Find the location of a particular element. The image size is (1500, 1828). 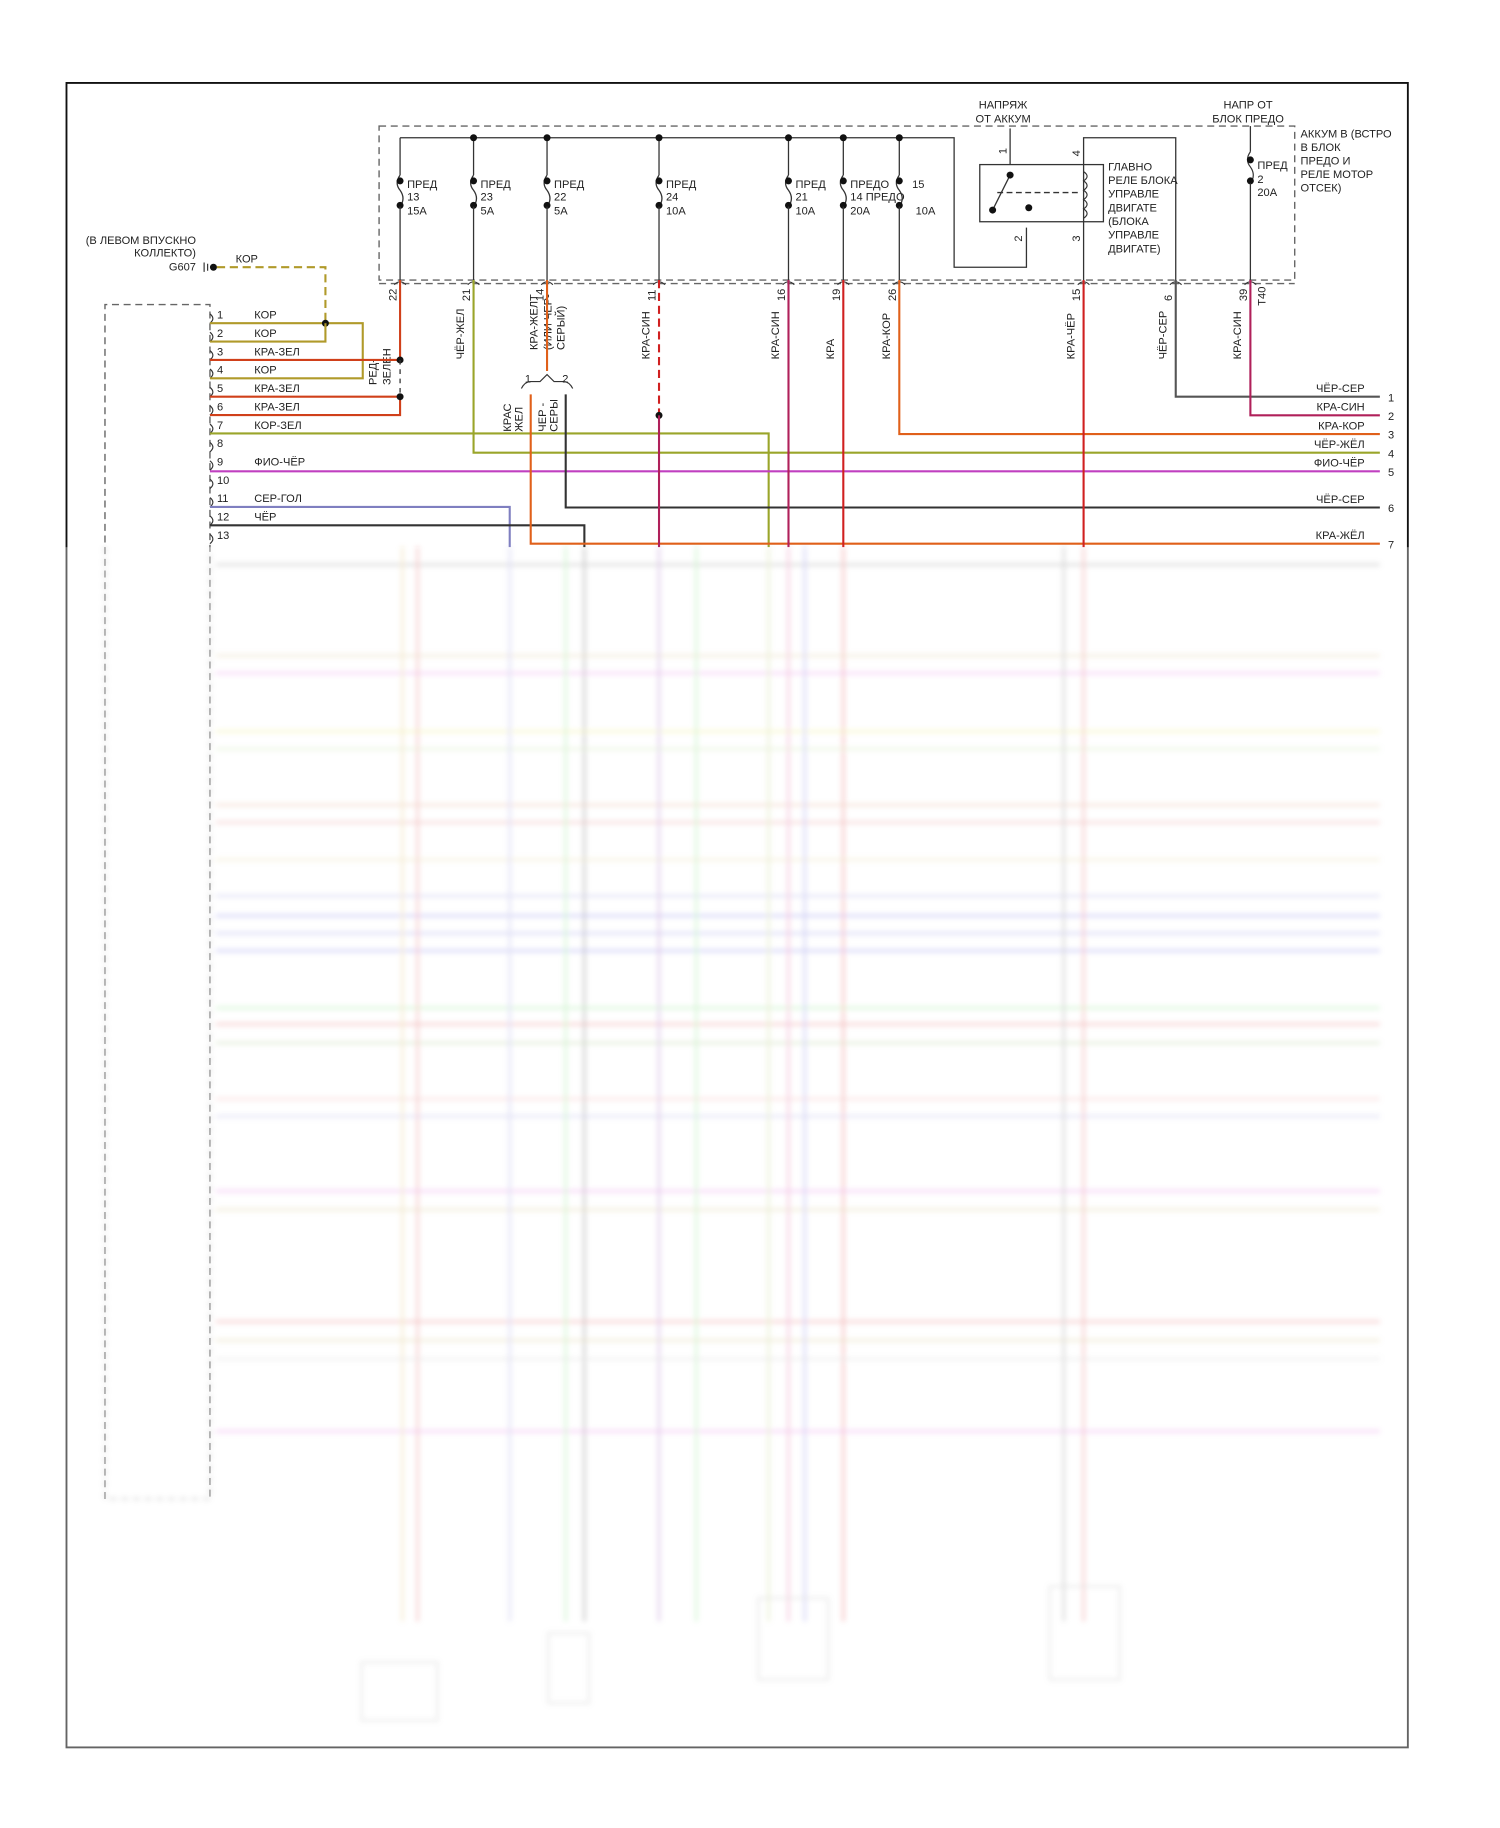

connector-pin-icon is located at coordinates (211, 465).